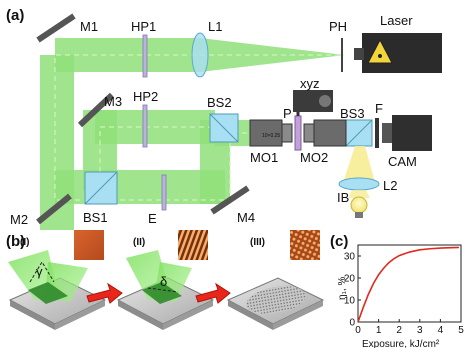 This screenshot has height=348, width=469. I want to click on light-cone-lower, so click(359, 194).